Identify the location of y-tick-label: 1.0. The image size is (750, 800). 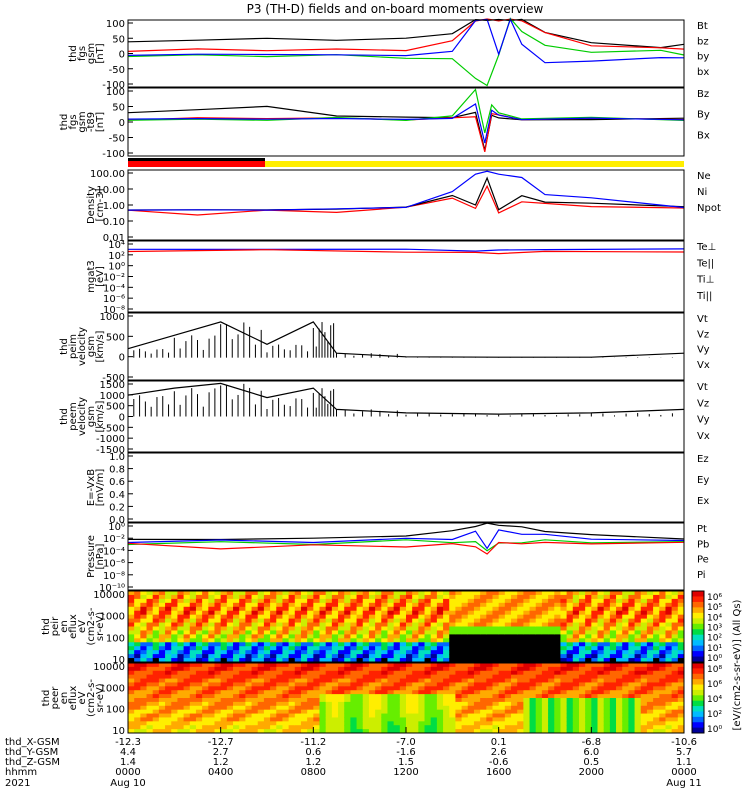
(117, 457).